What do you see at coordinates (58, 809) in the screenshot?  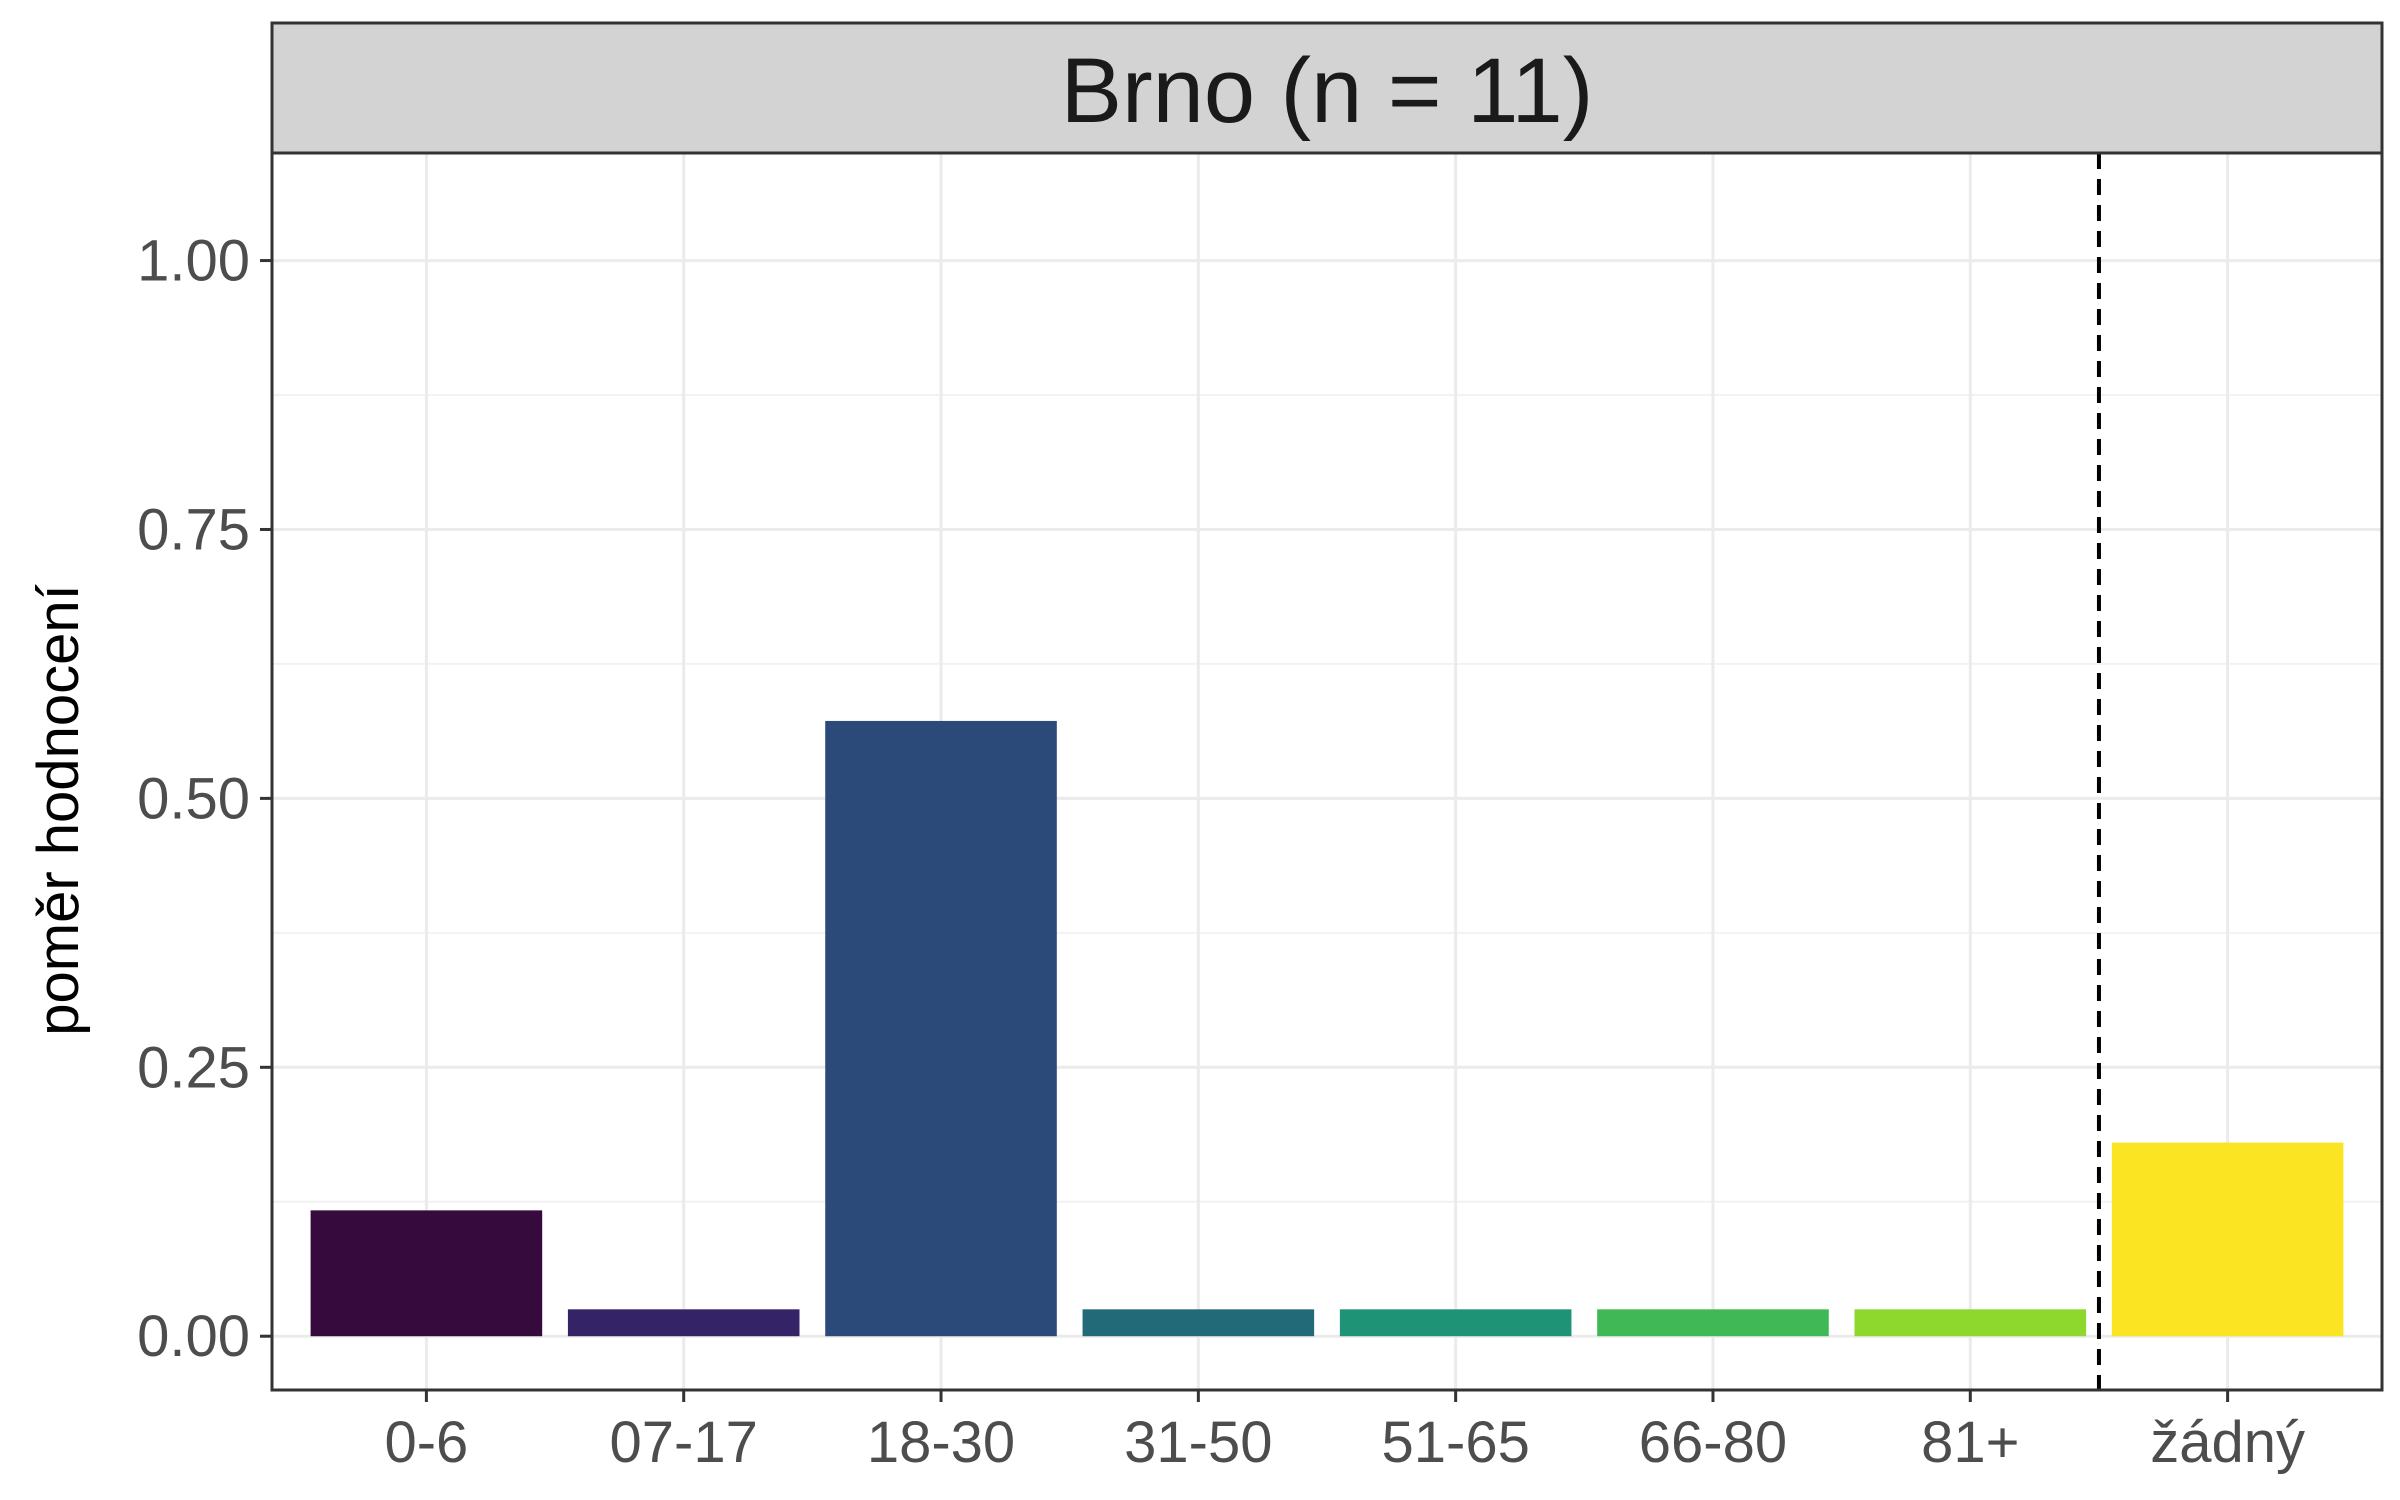 I see `y-axis-title: poměr hodnocení` at bounding box center [58, 809].